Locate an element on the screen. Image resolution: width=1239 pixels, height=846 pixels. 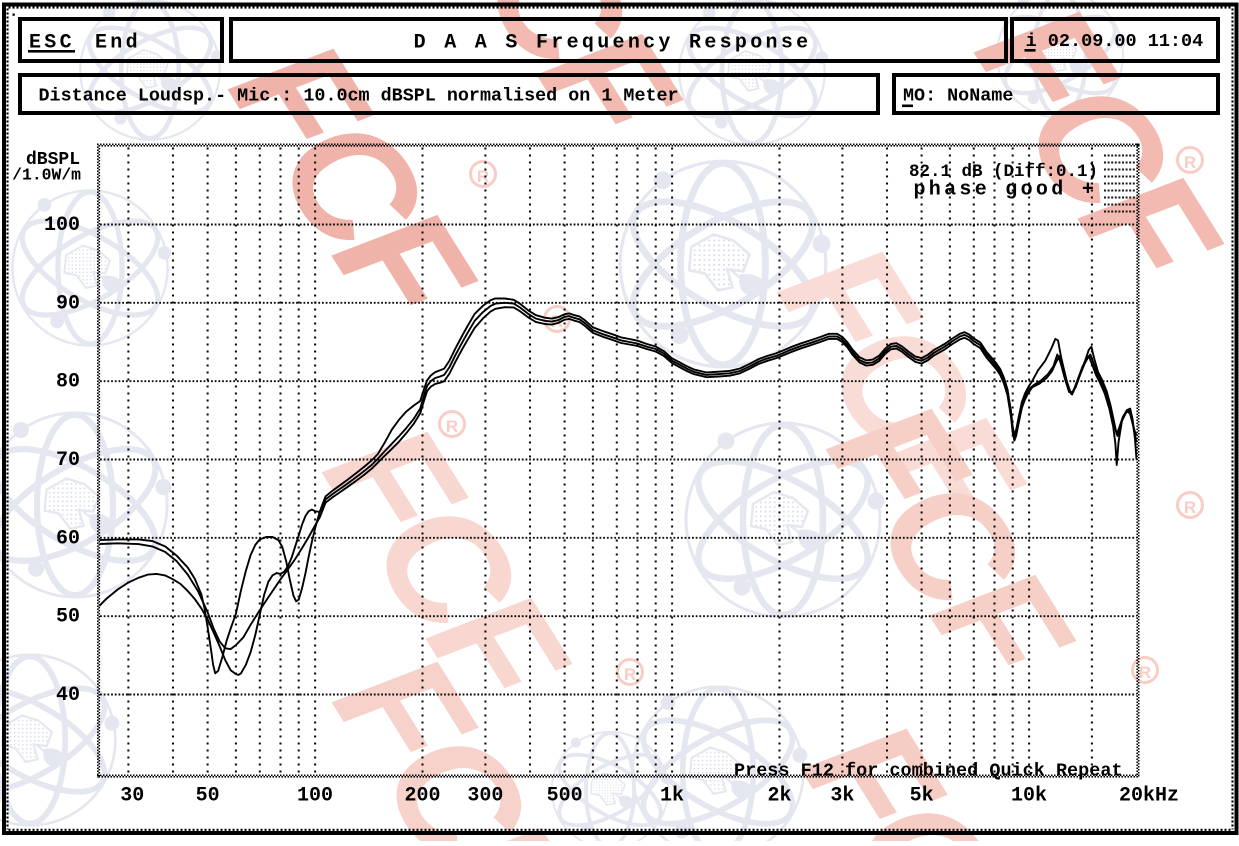
svg-text: 2k is located at coordinates (780, 796).